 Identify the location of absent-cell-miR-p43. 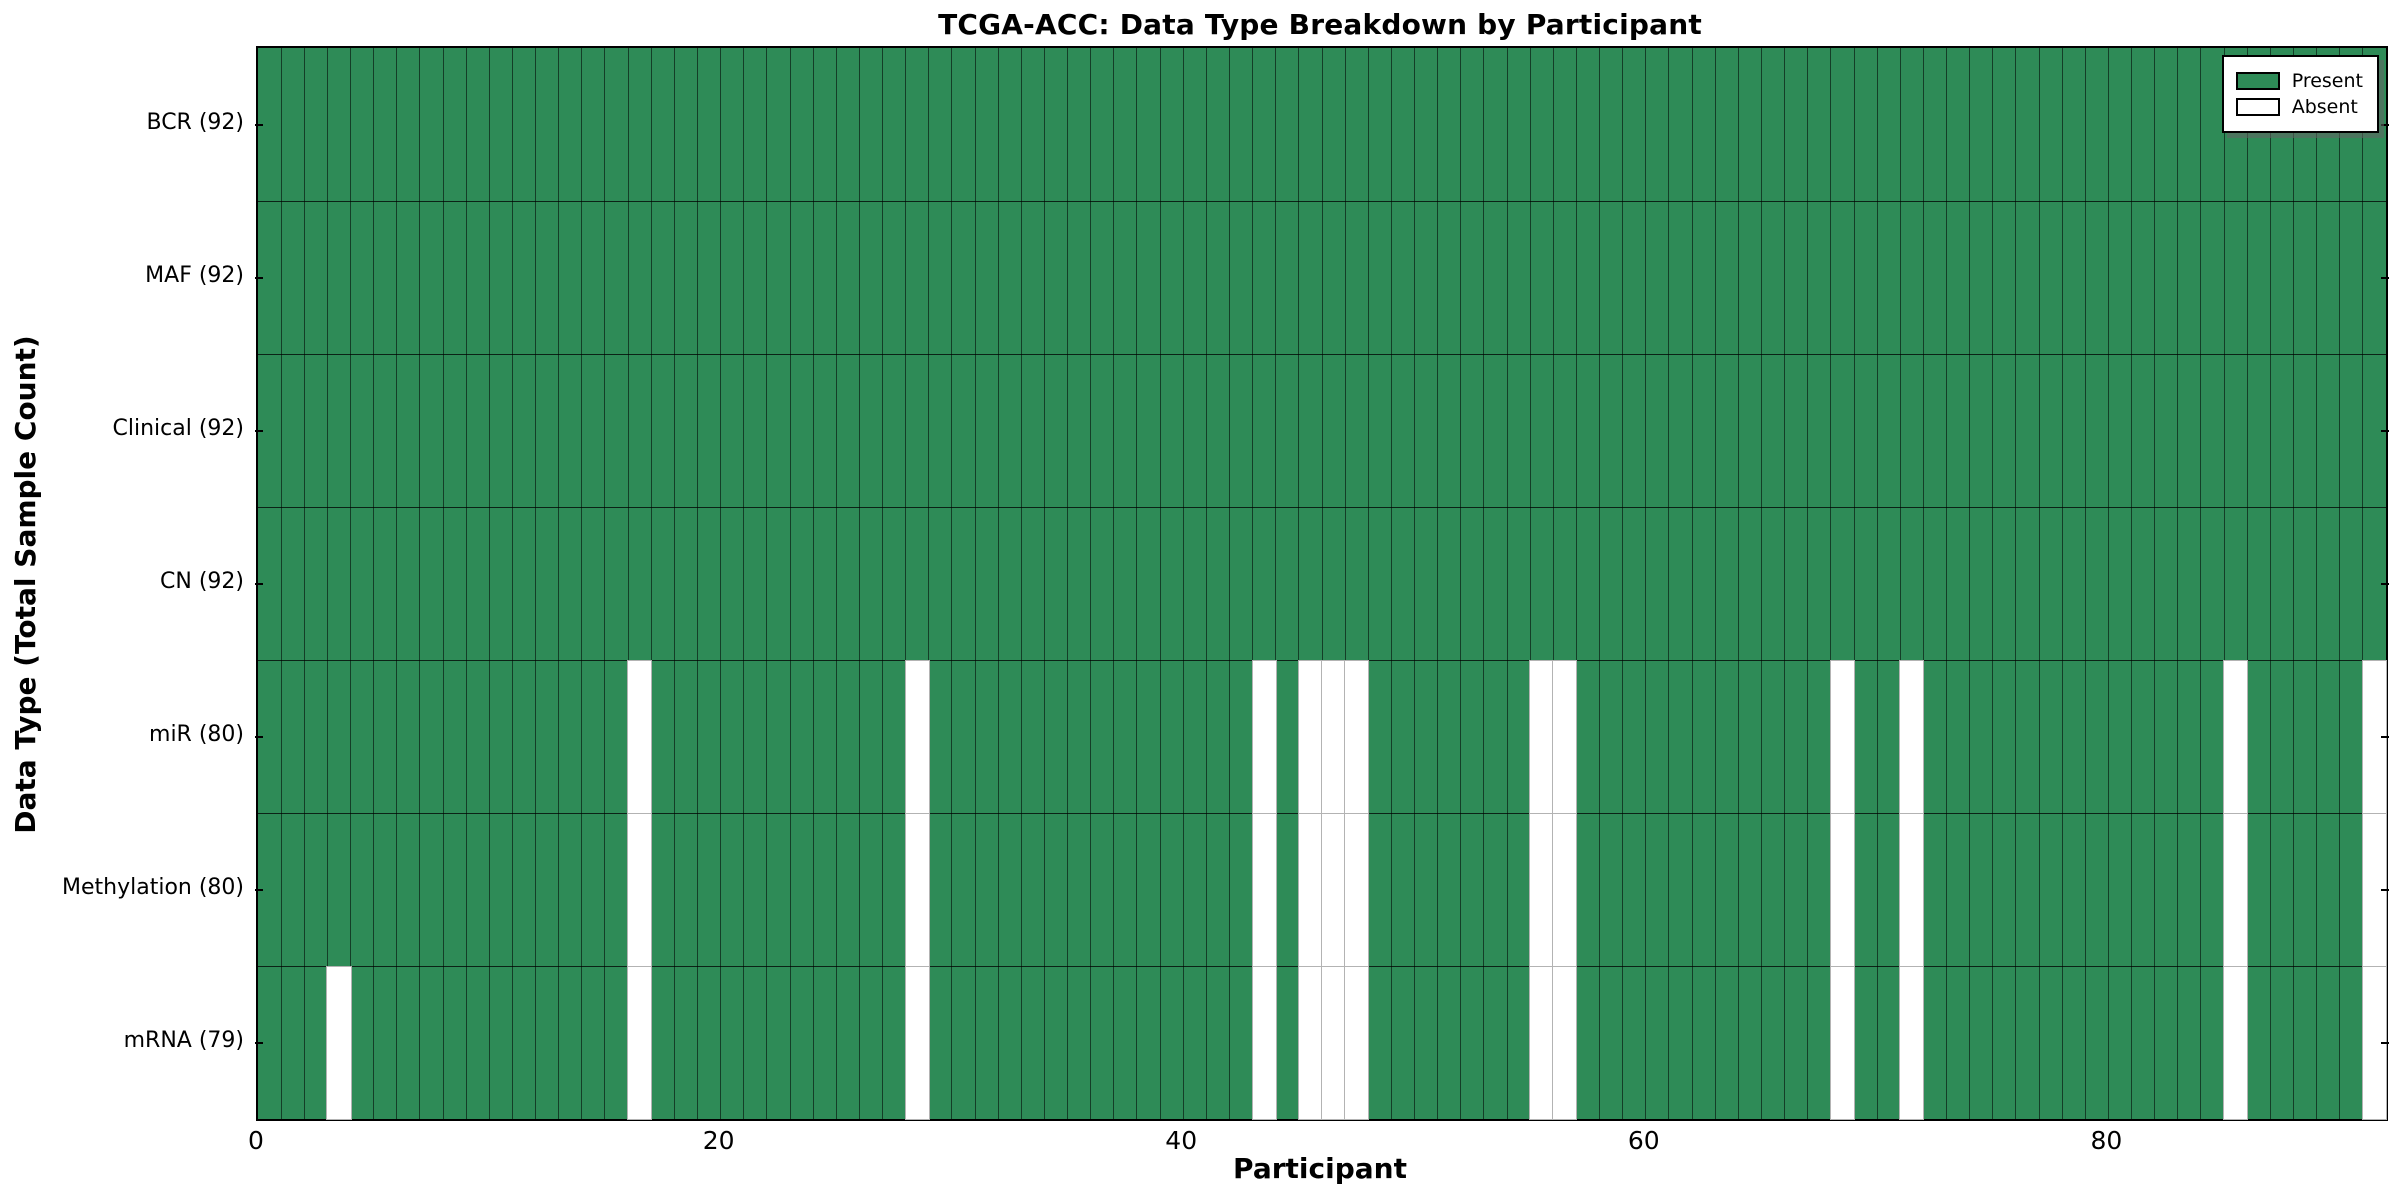
(1264, 736).